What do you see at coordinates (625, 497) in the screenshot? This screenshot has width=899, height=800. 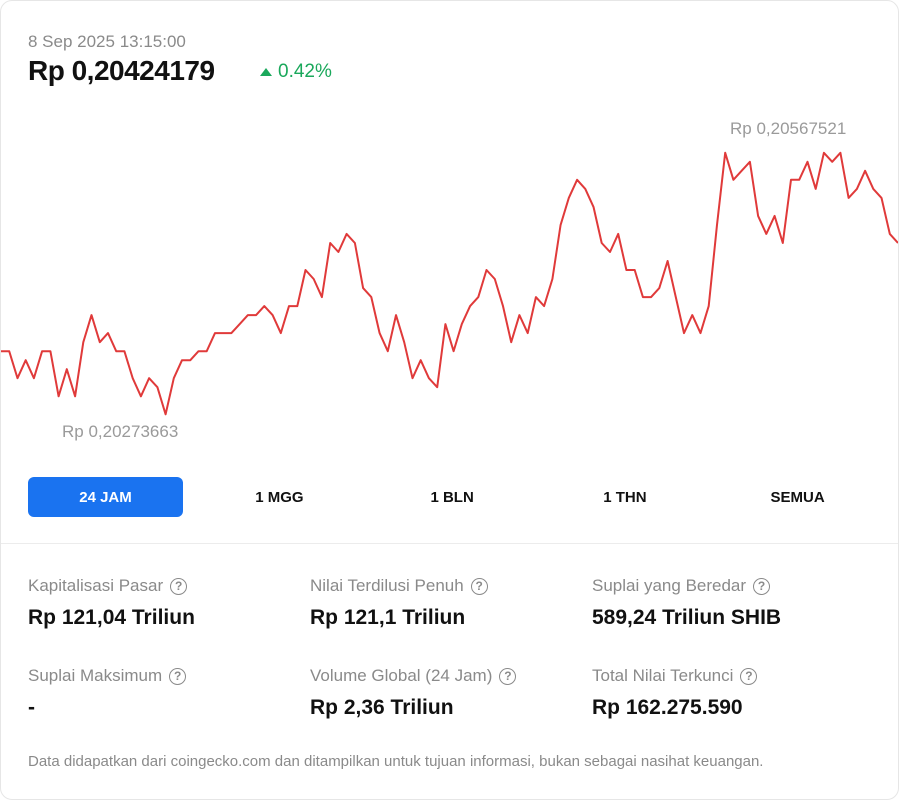 I see `tab-1-thn: 1 THN` at bounding box center [625, 497].